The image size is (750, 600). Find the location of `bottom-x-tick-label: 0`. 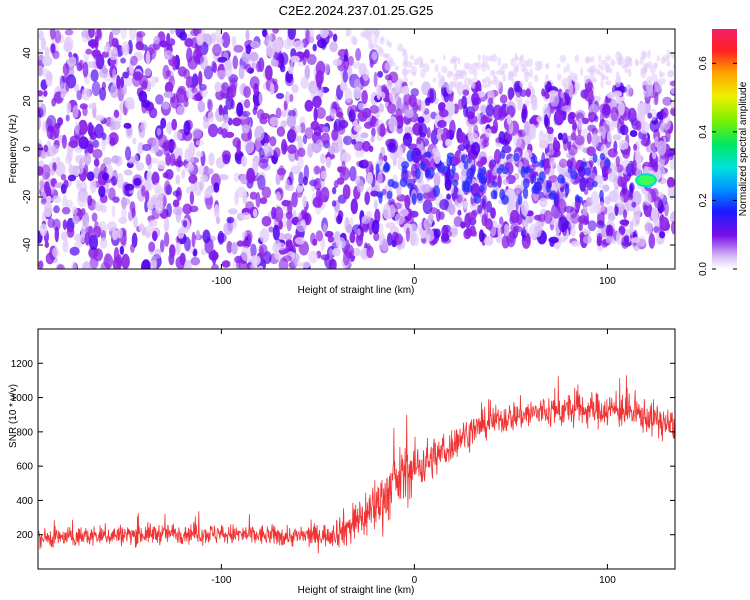

bottom-x-tick-label: 0 is located at coordinates (415, 580).